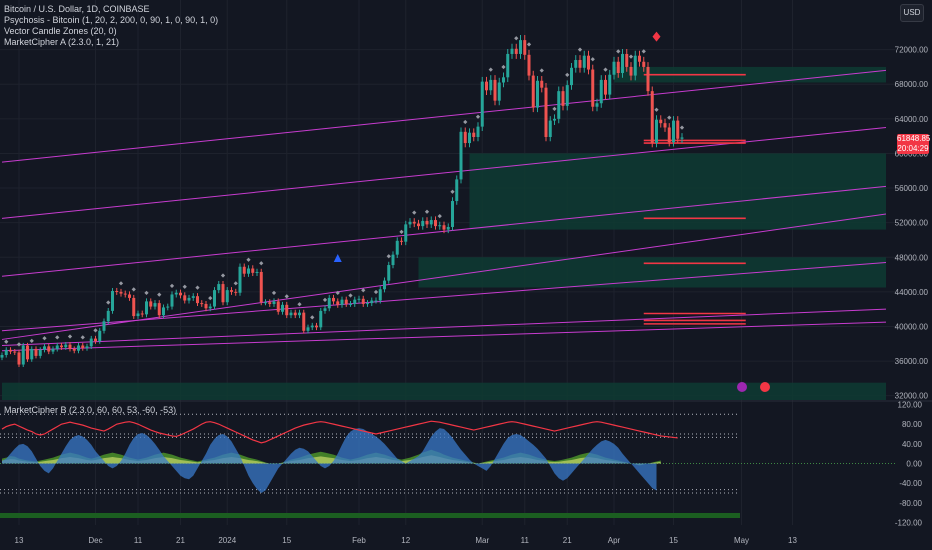 The width and height of the screenshot is (932, 550). What do you see at coordinates (60, 31) in the screenshot?
I see `legend-indicator-2: Vector Candle Zones (20, 0)` at bounding box center [60, 31].